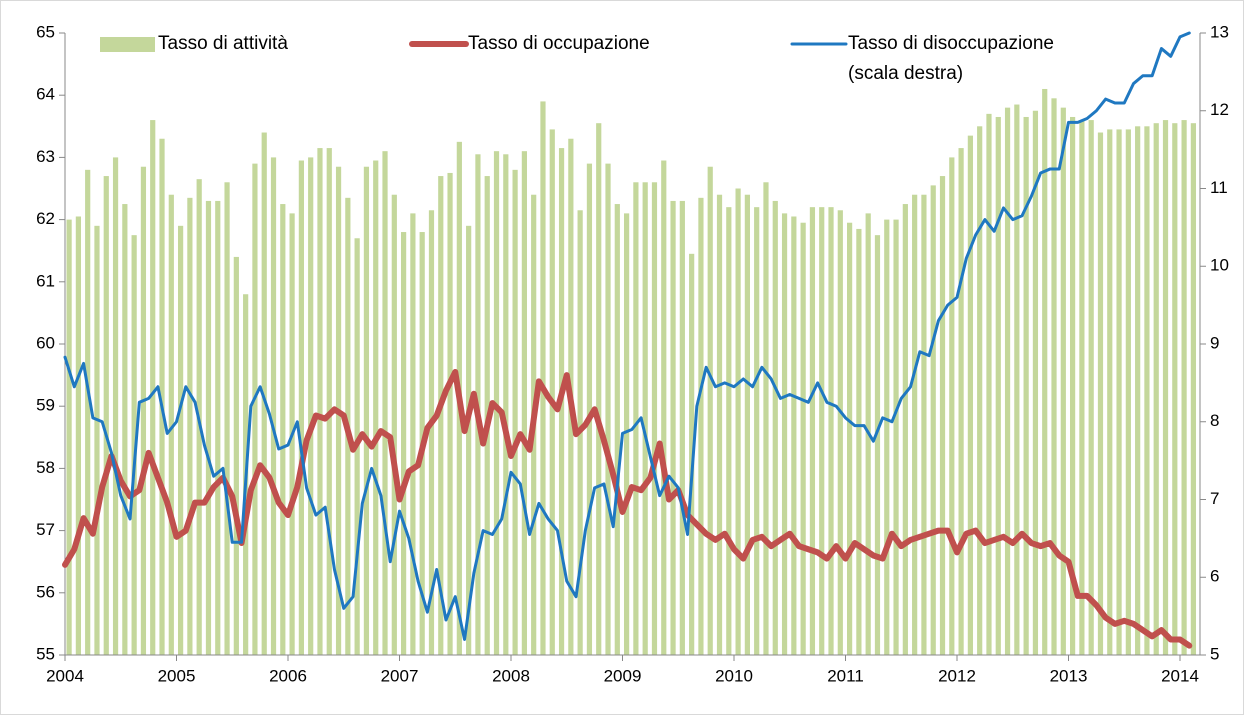 This screenshot has width=1244, height=715. I want to click on y2-tick-label: 13, so click(1219, 31).